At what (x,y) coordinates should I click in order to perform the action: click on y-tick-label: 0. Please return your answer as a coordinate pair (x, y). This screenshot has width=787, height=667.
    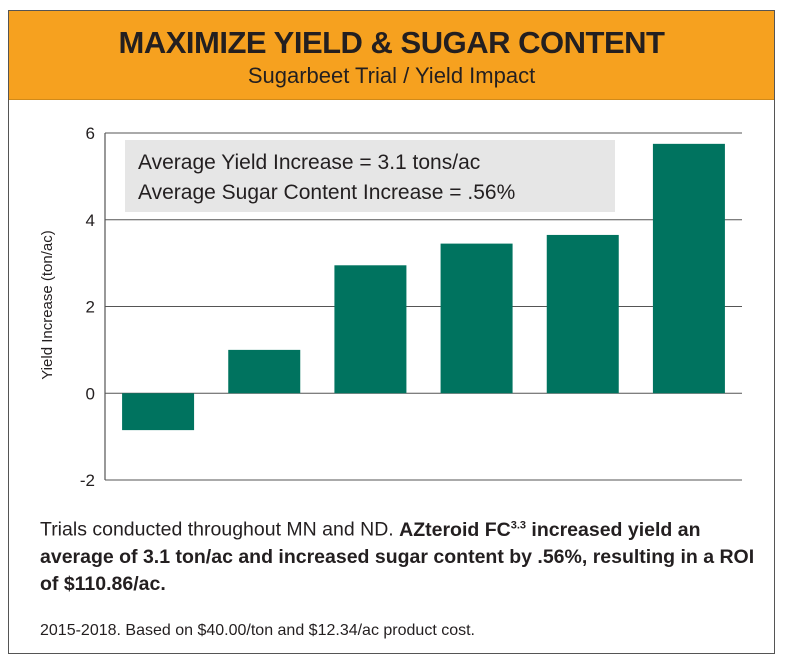
    Looking at the image, I should click on (90, 393).